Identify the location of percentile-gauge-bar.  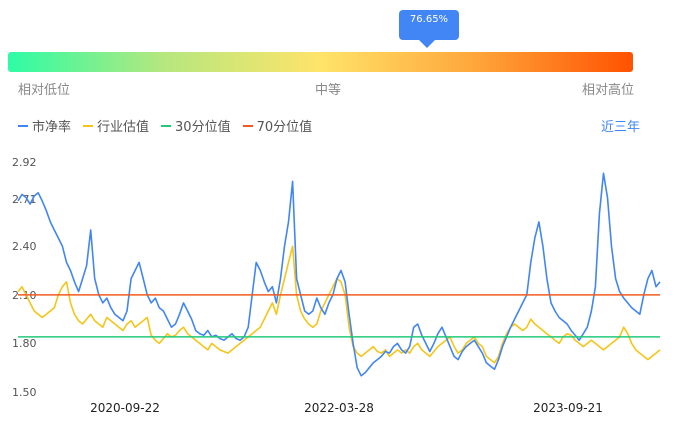
(320, 62).